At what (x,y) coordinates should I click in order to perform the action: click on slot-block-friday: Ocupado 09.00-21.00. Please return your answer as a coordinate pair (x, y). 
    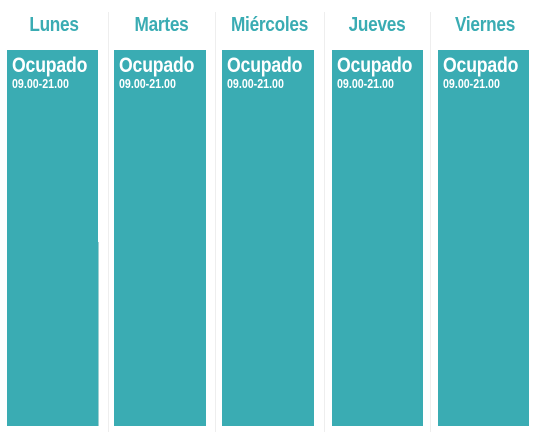
    Looking at the image, I should click on (483, 238).